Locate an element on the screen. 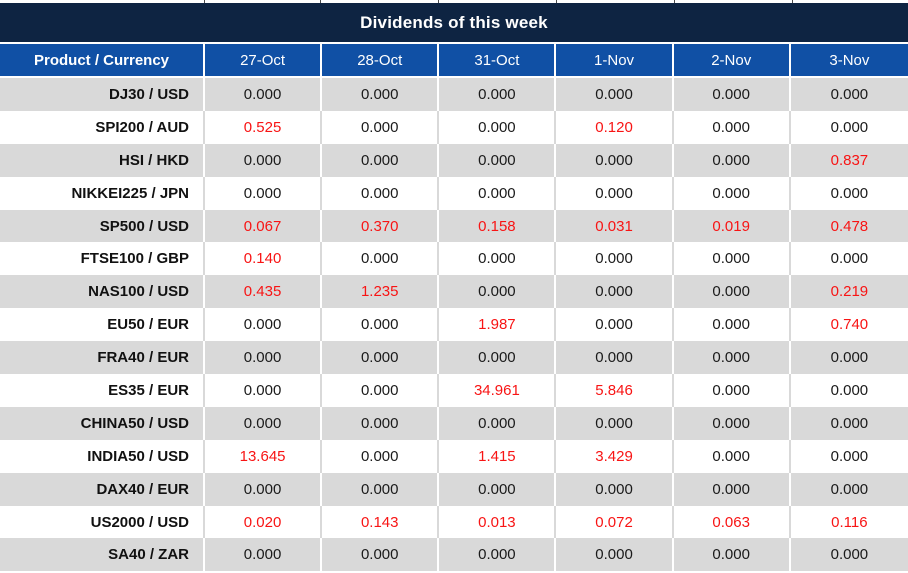 The width and height of the screenshot is (908, 573). value-cell: 1.235 is located at coordinates (381, 292).